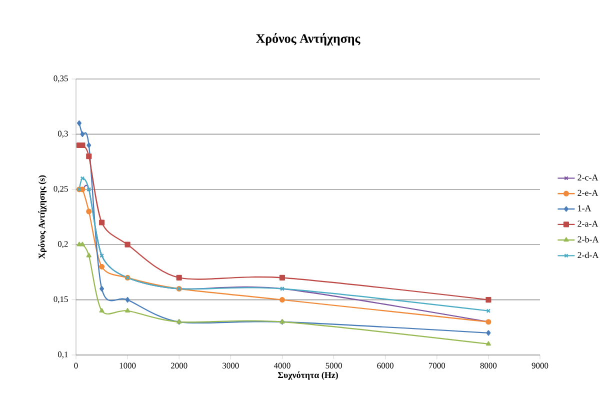 Image resolution: width=616 pixels, height=403 pixels. Describe the element at coordinates (588, 177) in the screenshot. I see `legend-label: 2-c-A` at that location.